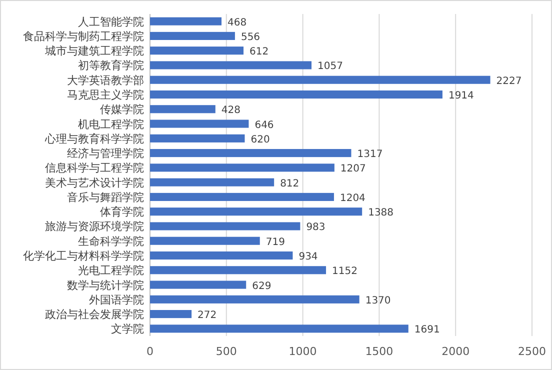 This screenshot has height=370, width=552. What do you see at coordinates (111, 65) in the screenshot?
I see `y-tick-label: 初等教育学院` at bounding box center [111, 65].